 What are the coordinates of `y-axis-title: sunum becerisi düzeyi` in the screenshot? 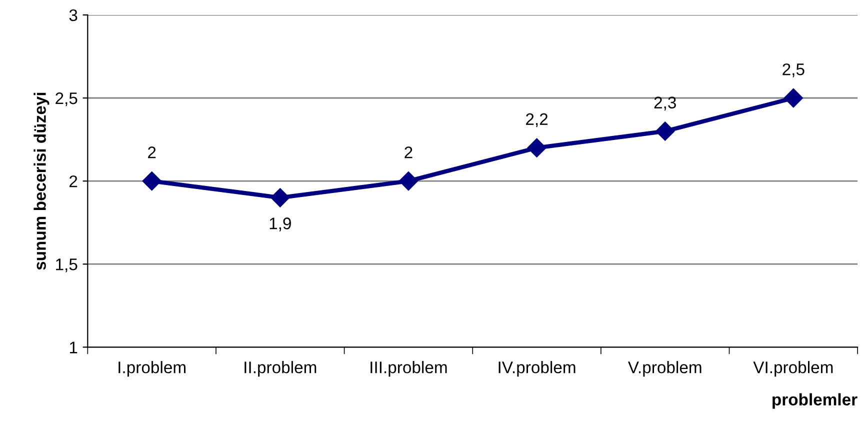 It's located at (42, 181).